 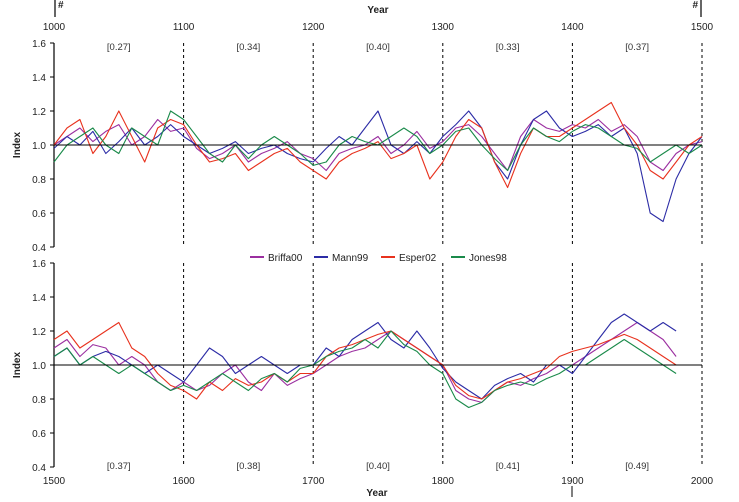 What do you see at coordinates (249, 47) in the screenshot?
I see `correlation-interval-label: [0.34]` at bounding box center [249, 47].